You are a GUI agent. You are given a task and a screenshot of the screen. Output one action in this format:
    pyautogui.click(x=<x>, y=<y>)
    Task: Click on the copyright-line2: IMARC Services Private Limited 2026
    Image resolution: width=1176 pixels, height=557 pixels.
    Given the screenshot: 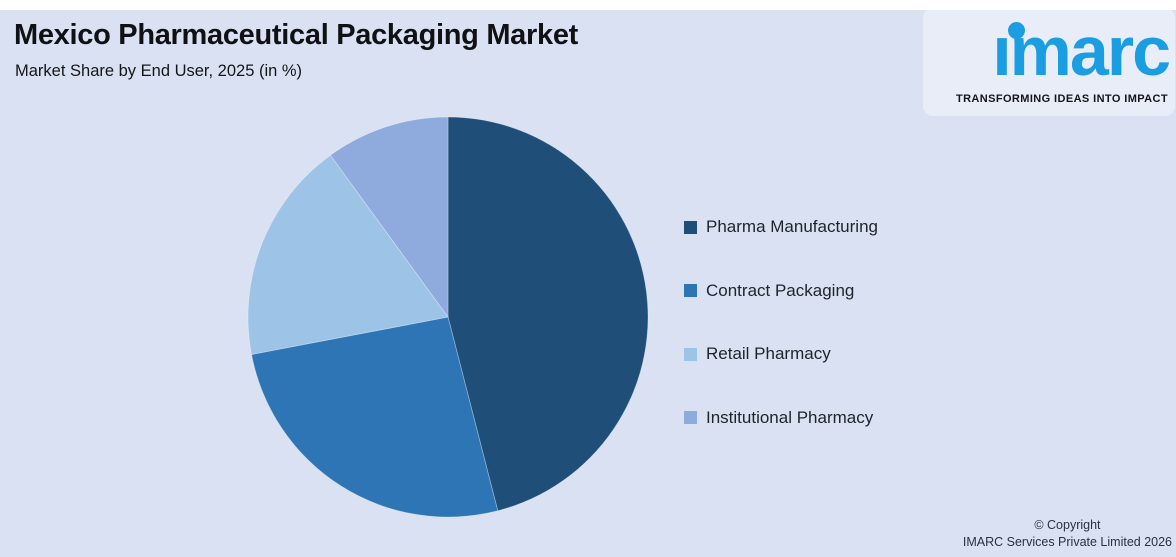 What is the action you would take?
    pyautogui.click(x=1067, y=542)
    